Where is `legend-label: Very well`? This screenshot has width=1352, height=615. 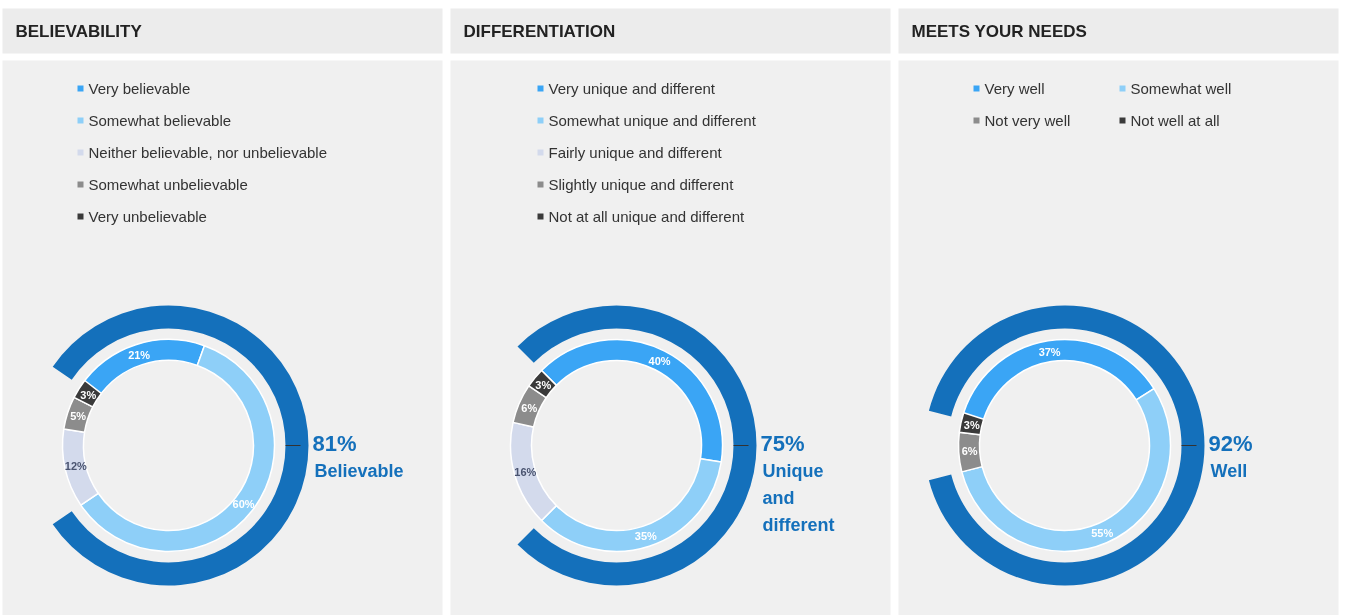 legend-label: Very well is located at coordinates (1014, 88).